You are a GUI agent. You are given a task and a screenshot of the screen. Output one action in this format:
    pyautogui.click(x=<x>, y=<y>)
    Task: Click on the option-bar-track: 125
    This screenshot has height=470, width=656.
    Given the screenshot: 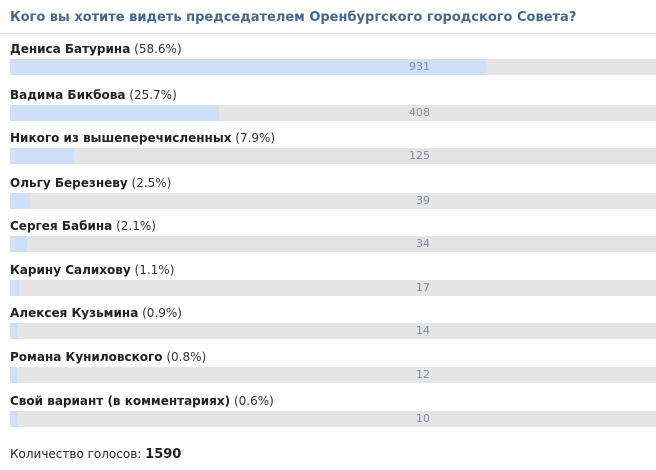 What is the action you would take?
    pyautogui.click(x=333, y=156)
    